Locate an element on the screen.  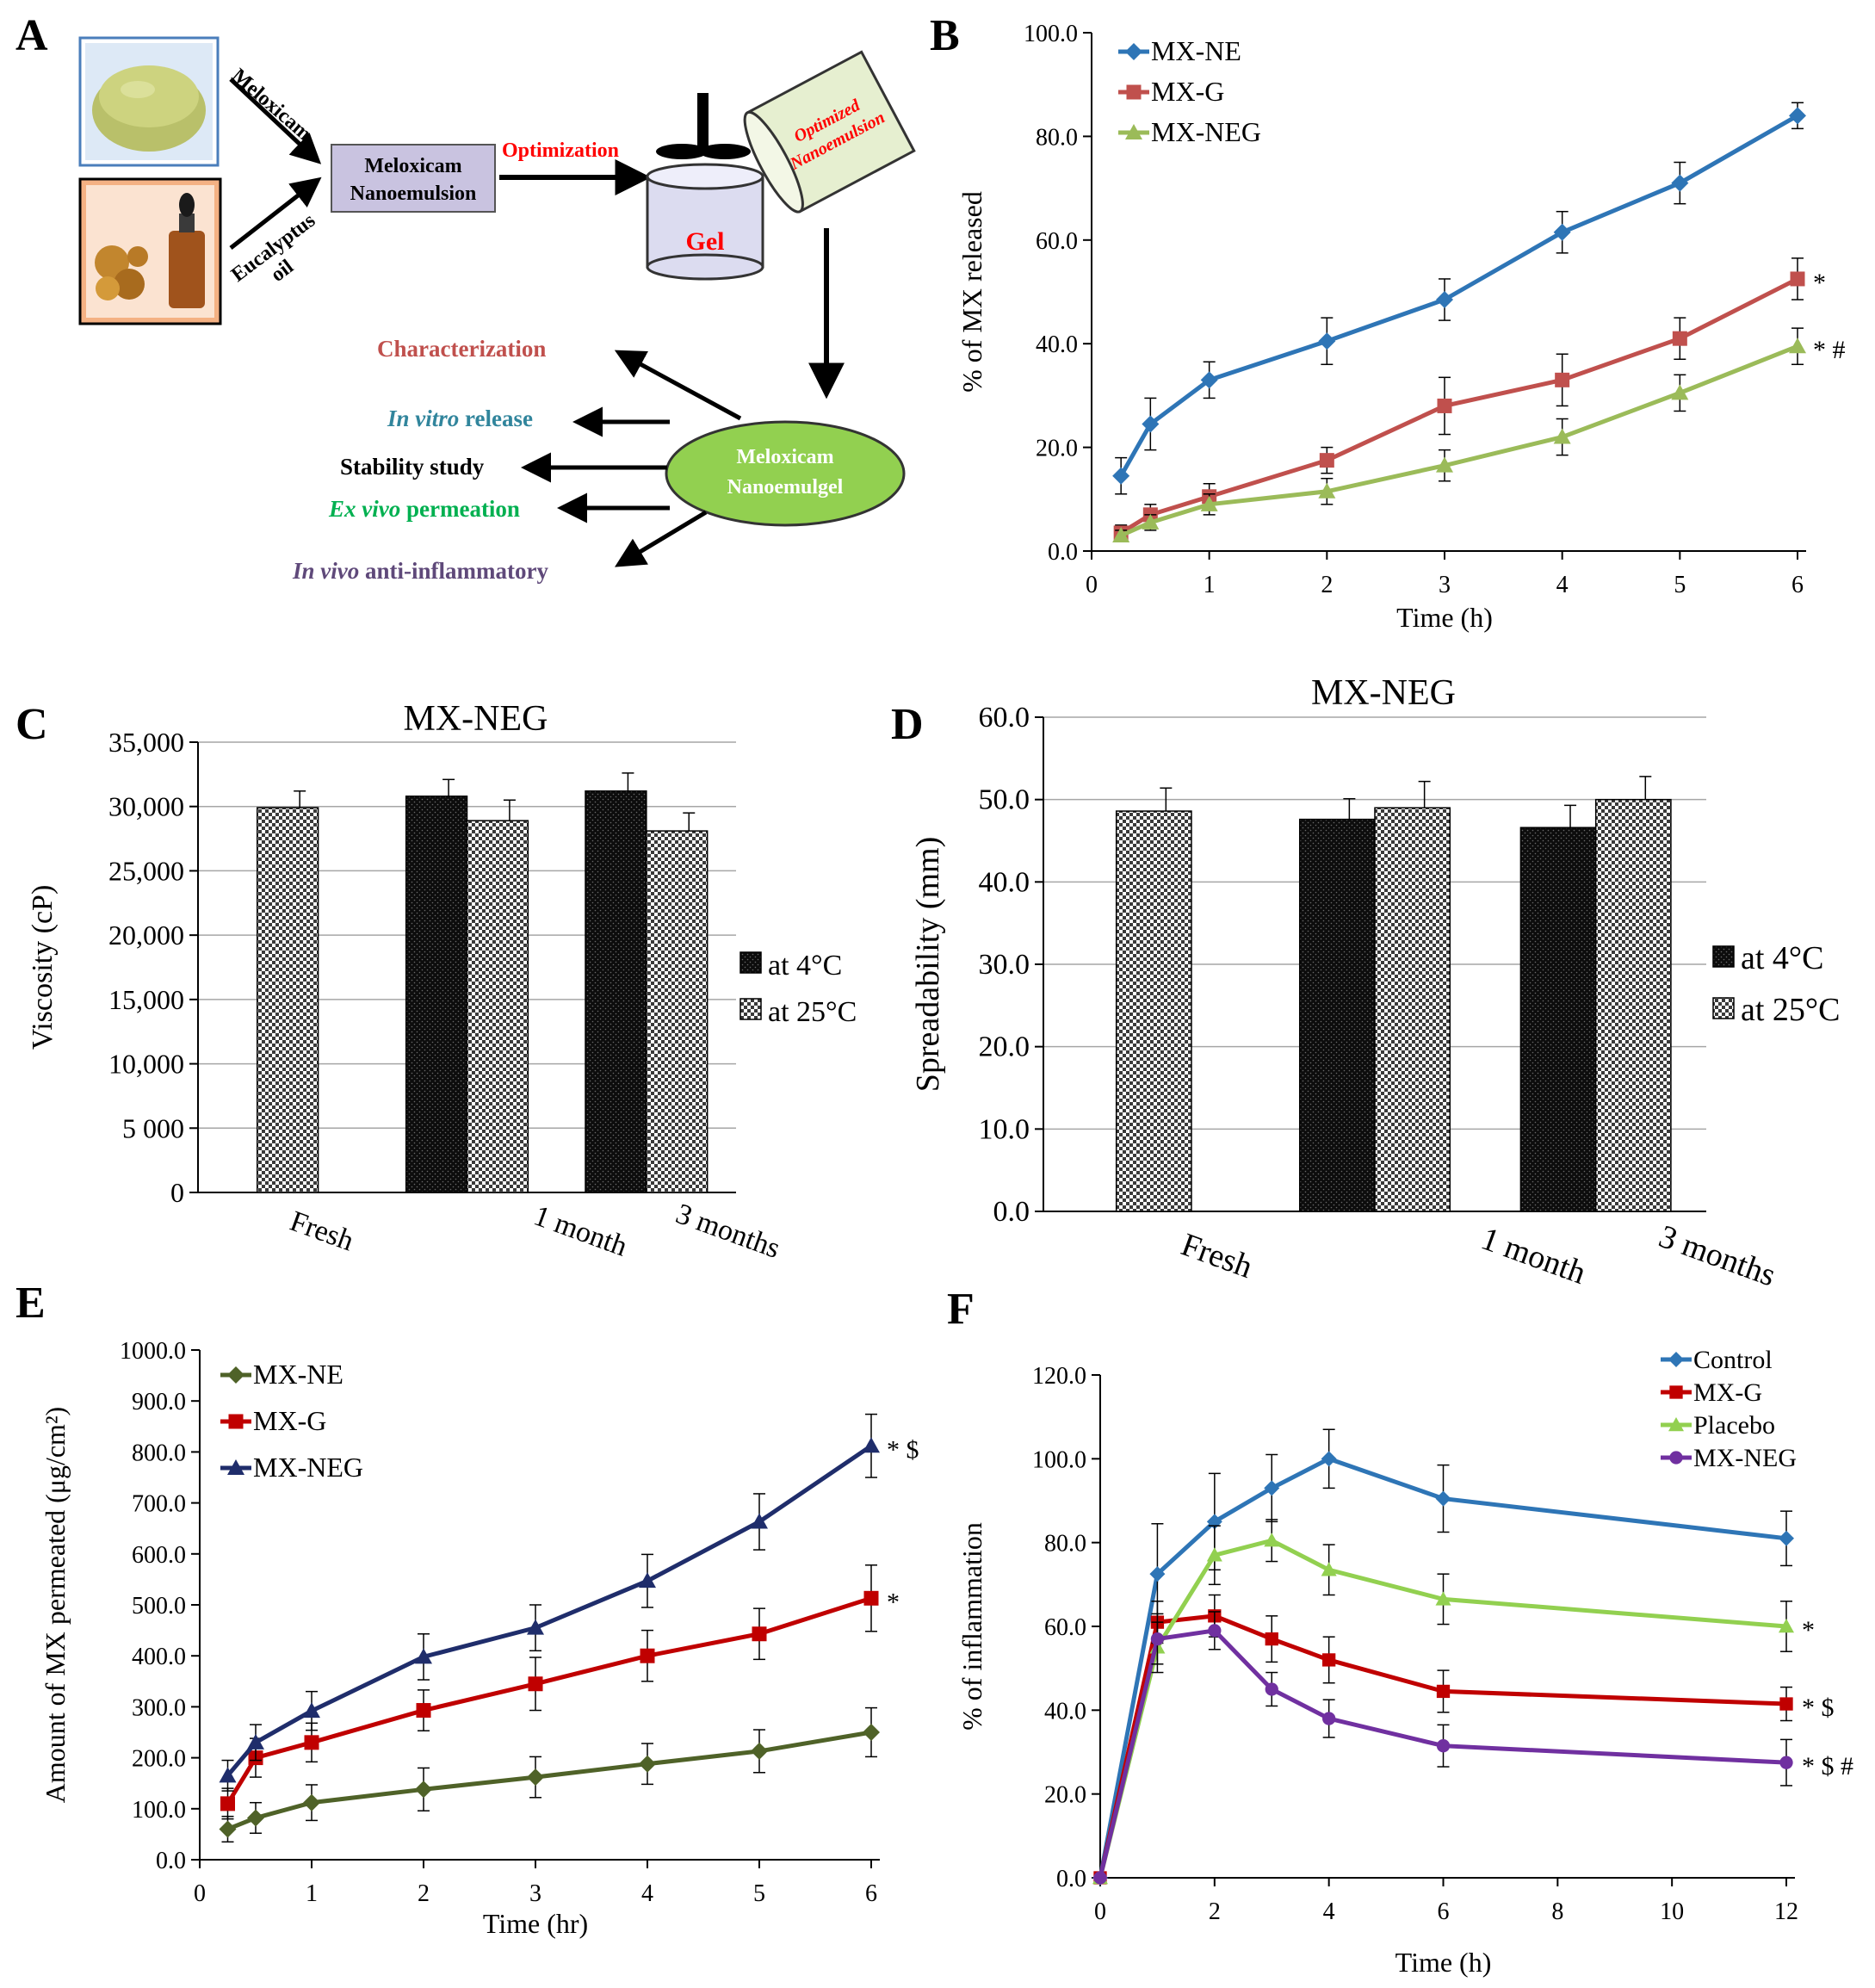
series-mx-g: * $ is located at coordinates (1464, 1740).